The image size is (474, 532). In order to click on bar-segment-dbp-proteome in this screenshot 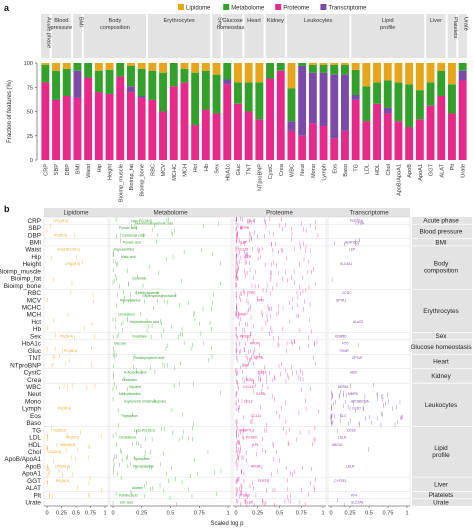, I will do `click(66, 127)`.